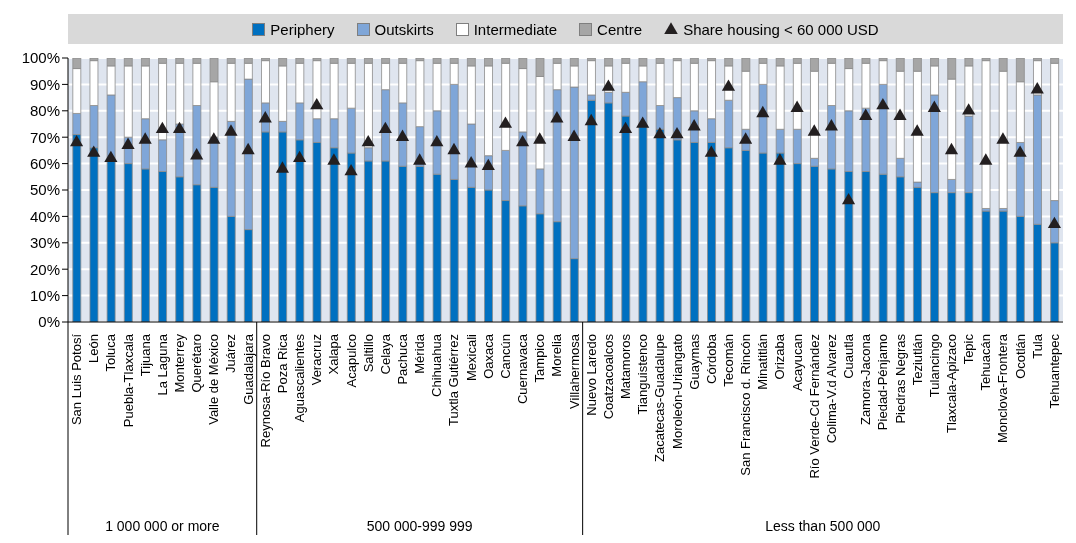 The image size is (1076, 543). I want to click on x-tick-label: Monterrey, so click(180, 363).